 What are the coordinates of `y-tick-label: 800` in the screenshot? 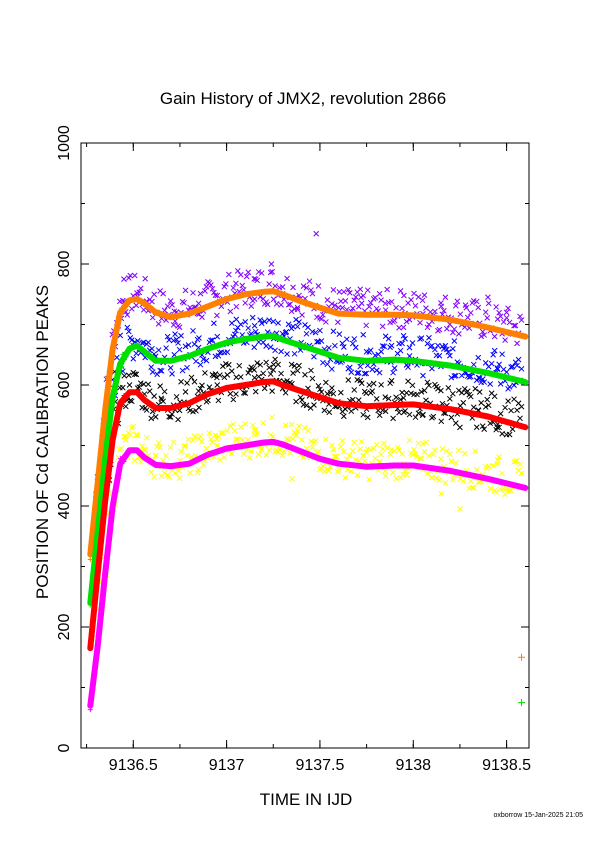 It's located at (64, 264).